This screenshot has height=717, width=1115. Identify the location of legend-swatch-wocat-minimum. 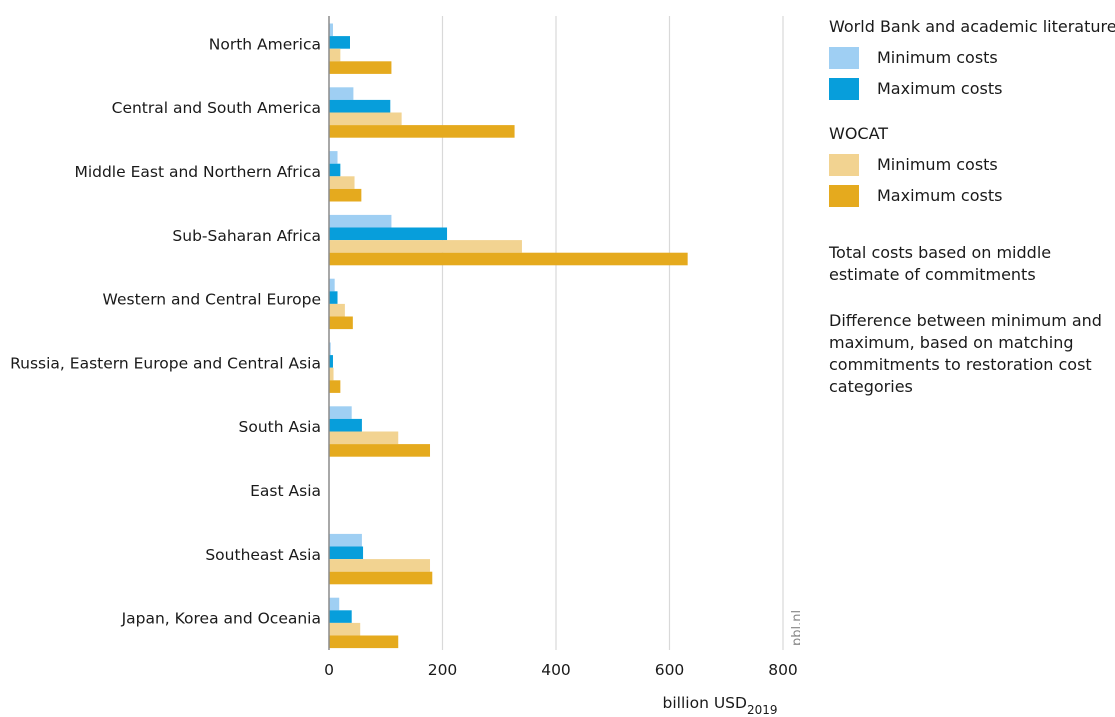
(844, 165).